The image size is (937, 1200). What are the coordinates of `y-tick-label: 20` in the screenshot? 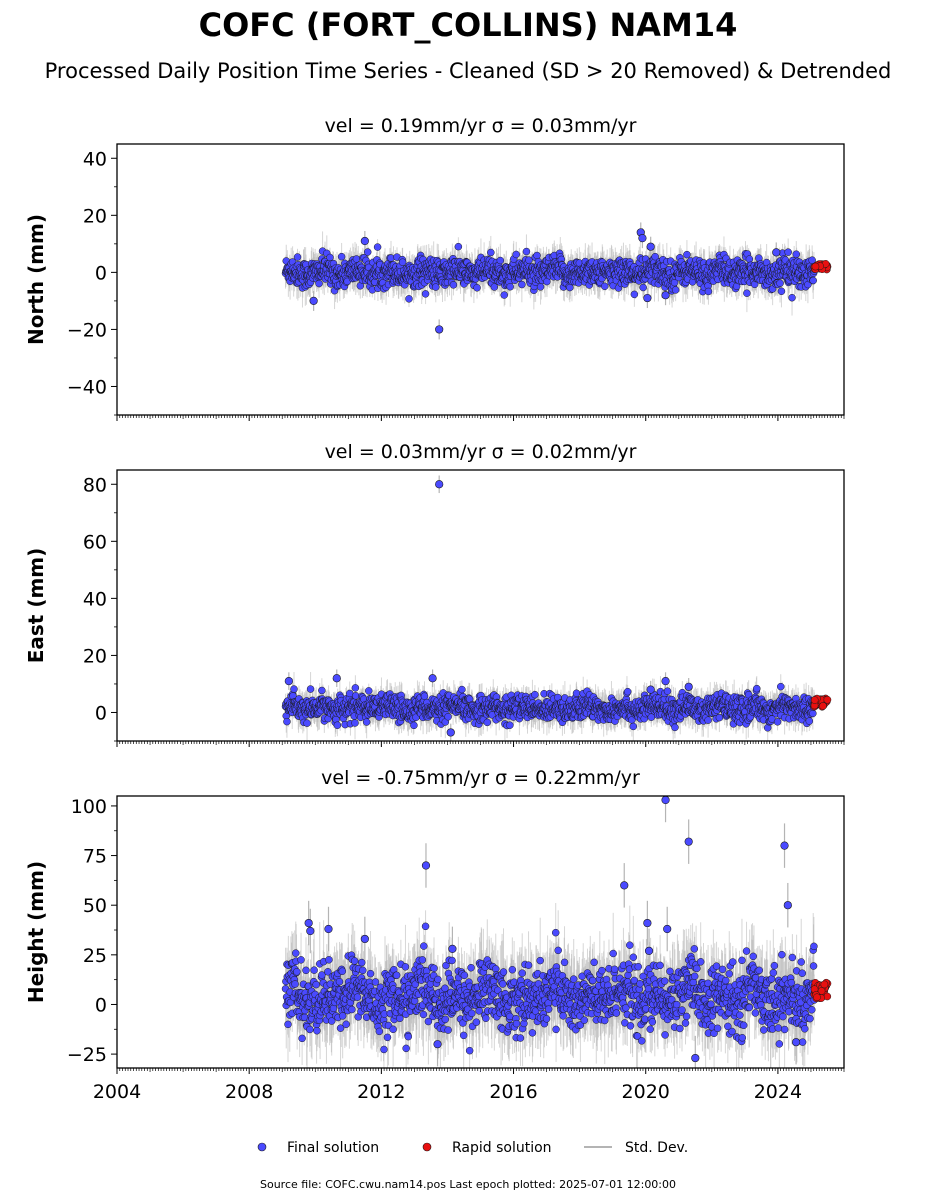 It's located at (95, 216).